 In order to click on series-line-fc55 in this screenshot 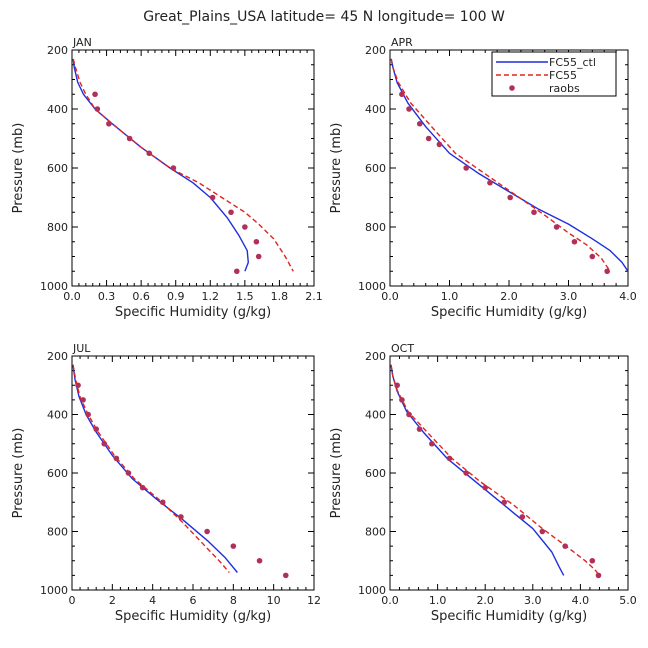, I will do `click(183, 165)`.